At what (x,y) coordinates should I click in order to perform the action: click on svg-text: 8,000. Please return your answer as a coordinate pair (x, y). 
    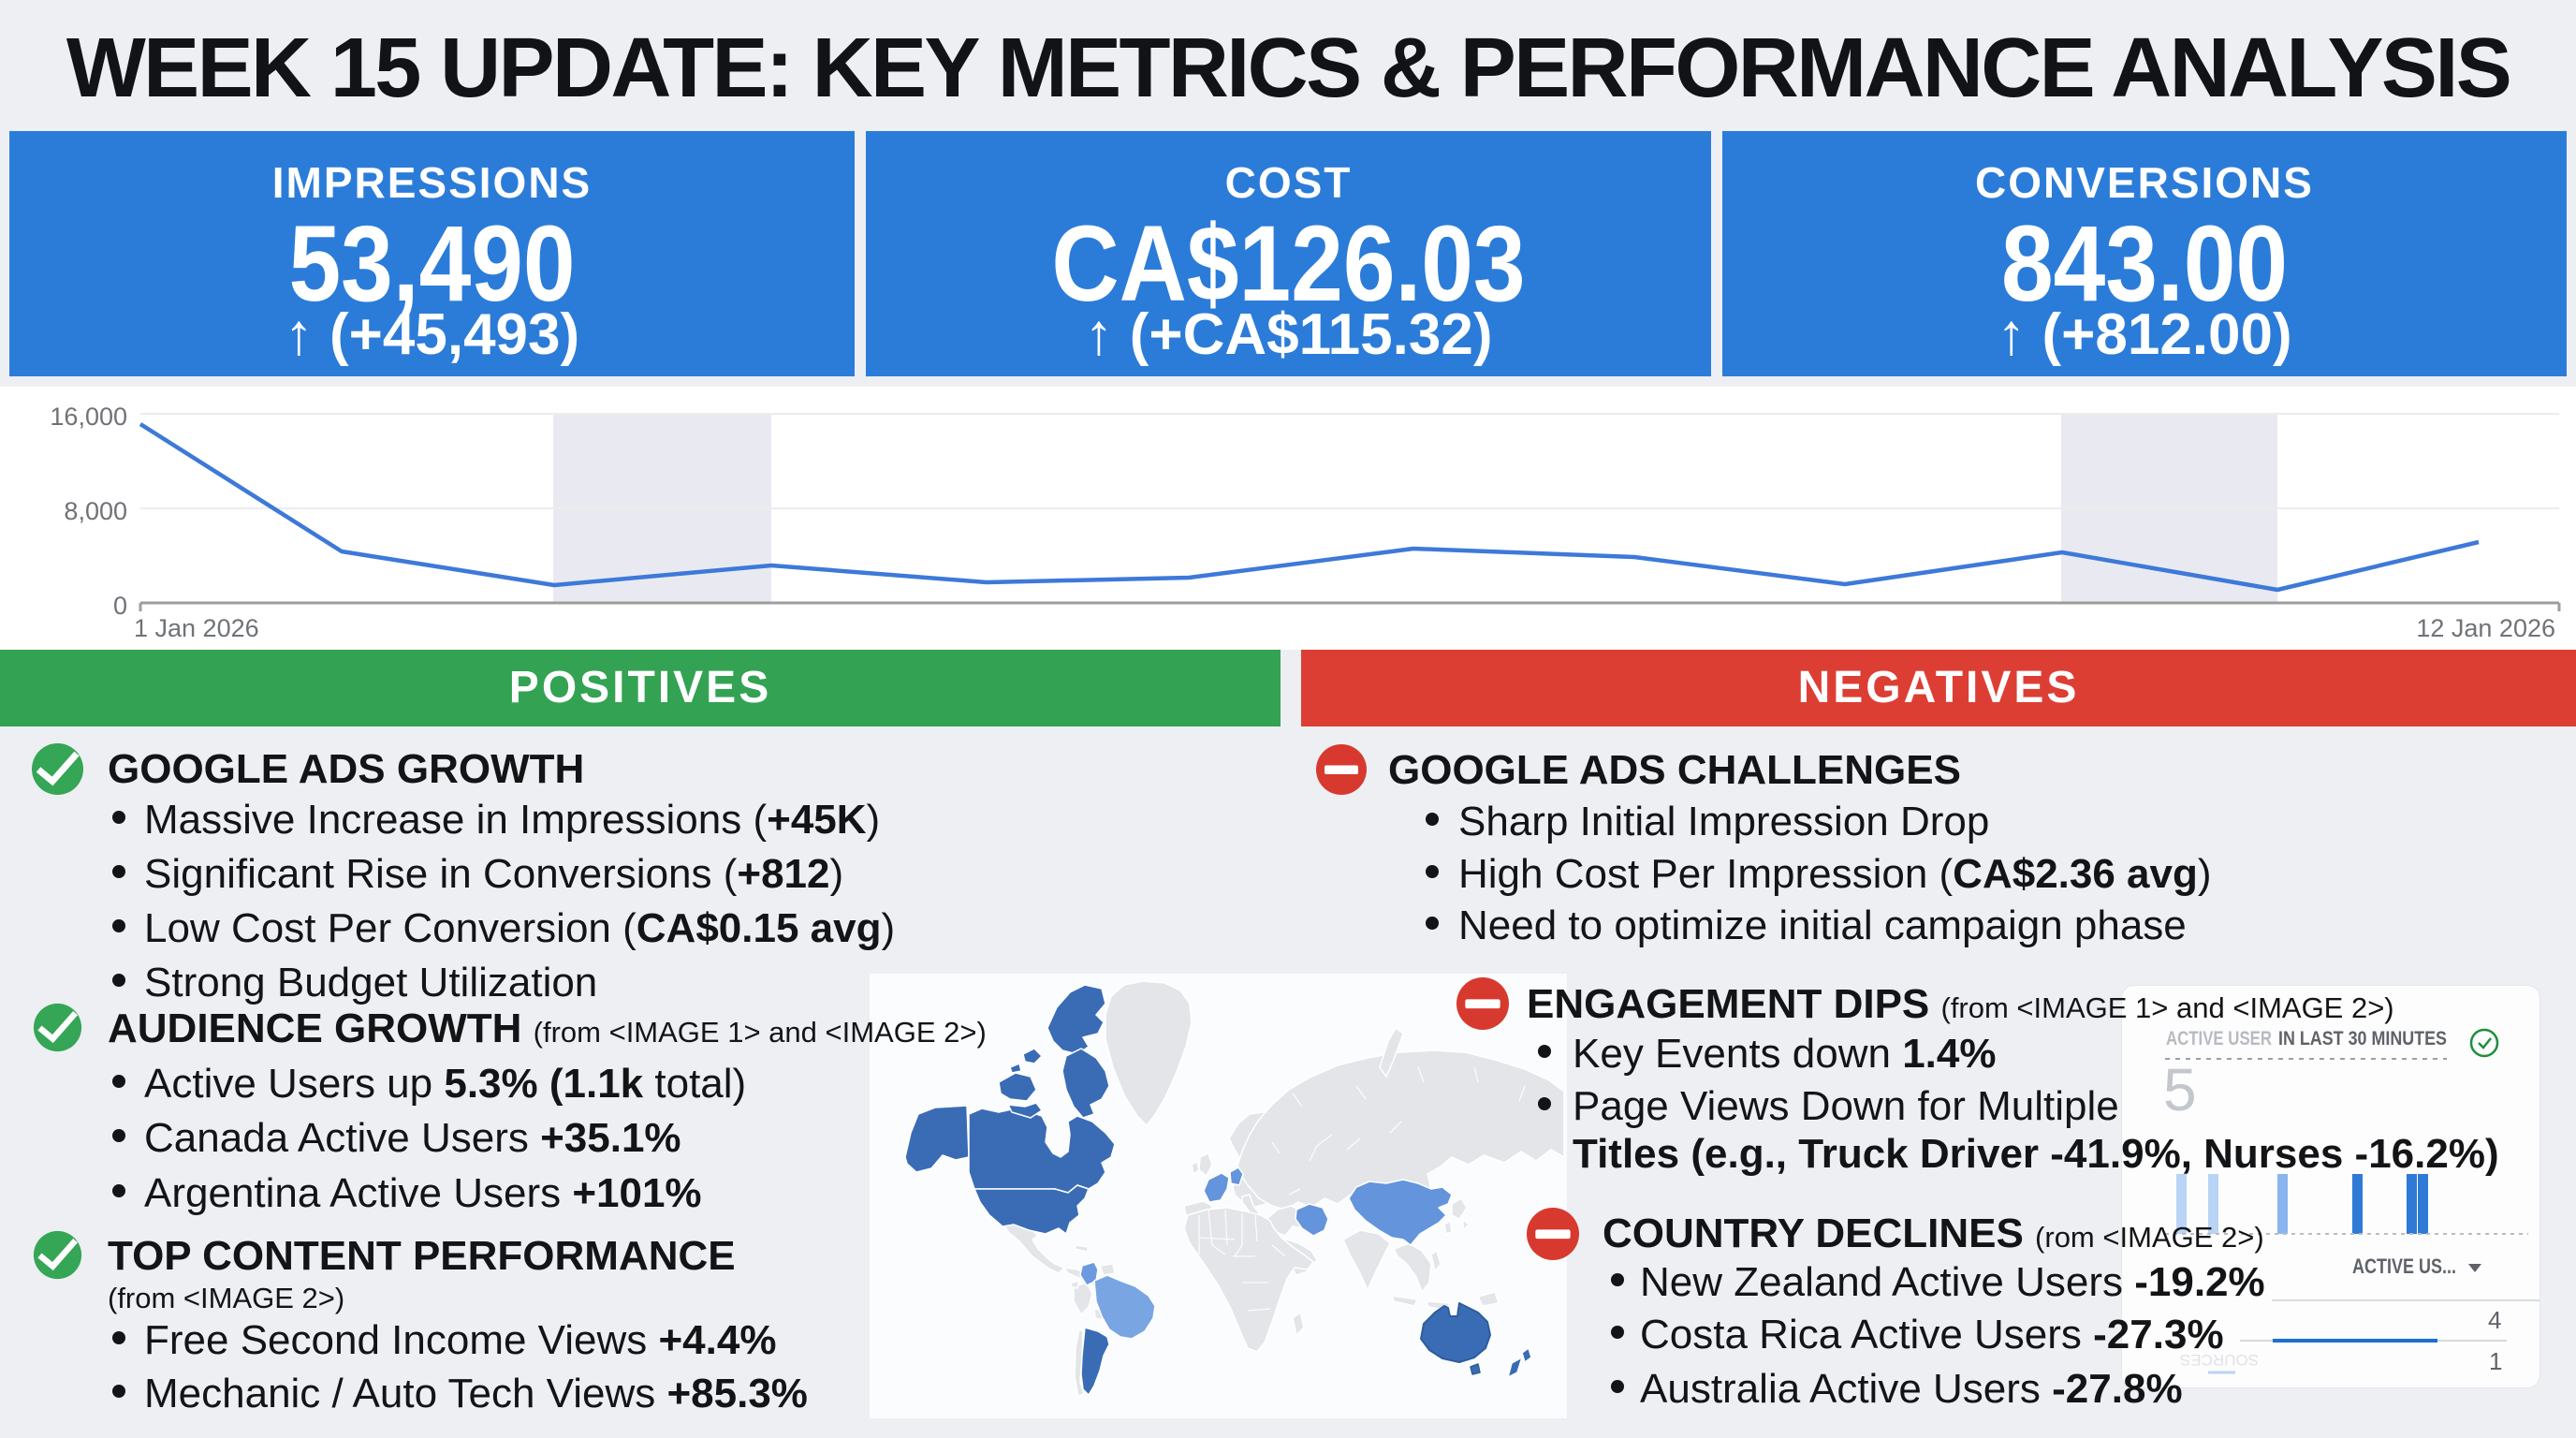
    Looking at the image, I should click on (95, 511).